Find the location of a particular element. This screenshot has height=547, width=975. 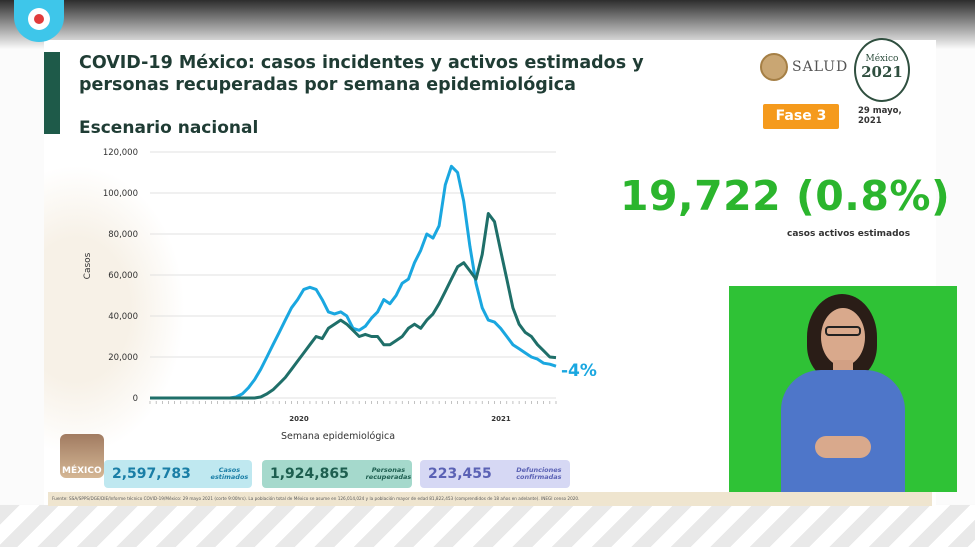

x-group-label-2020: 2020 is located at coordinates (299, 419).